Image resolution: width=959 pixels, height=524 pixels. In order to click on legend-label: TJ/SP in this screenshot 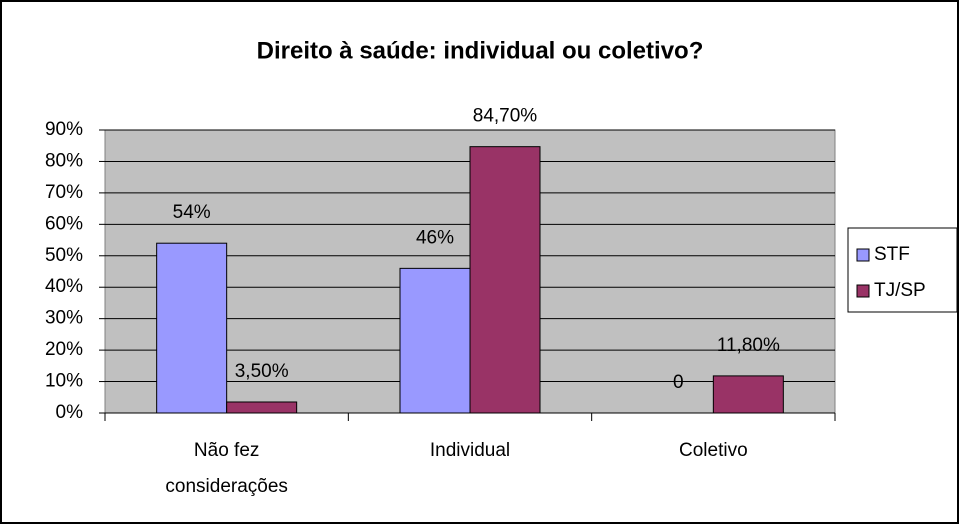, I will do `click(900, 290)`.